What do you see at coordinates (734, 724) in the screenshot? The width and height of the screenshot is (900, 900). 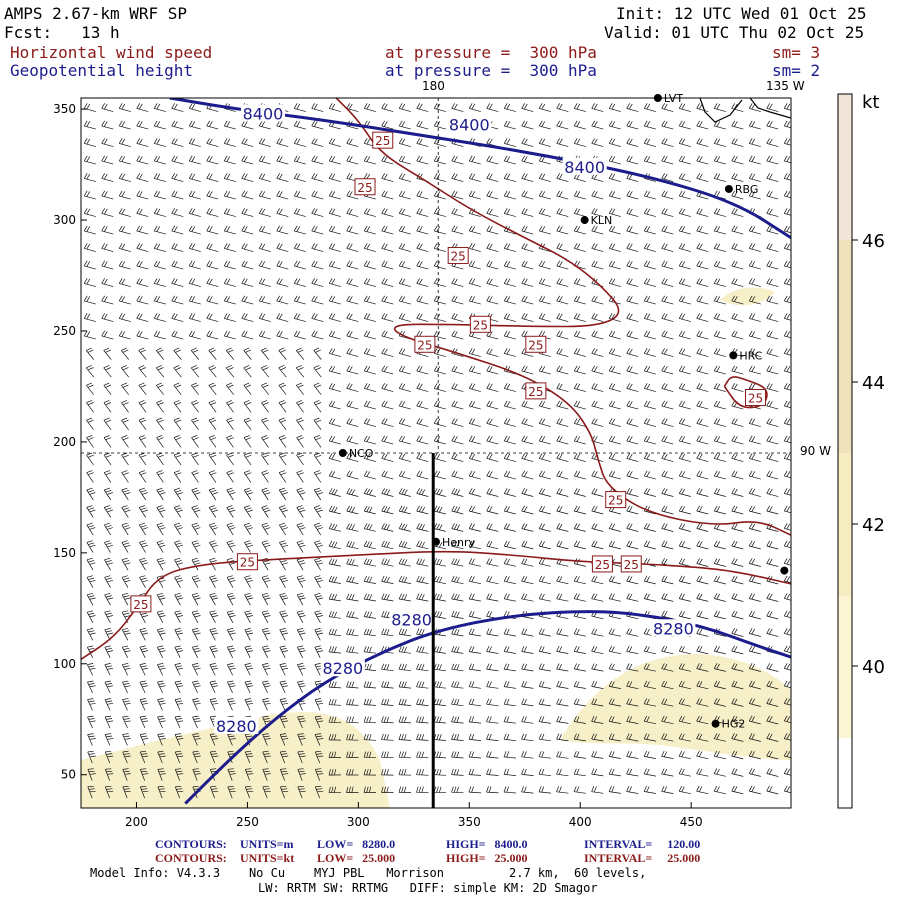 I see `station-label-hg2: HG2` at bounding box center [734, 724].